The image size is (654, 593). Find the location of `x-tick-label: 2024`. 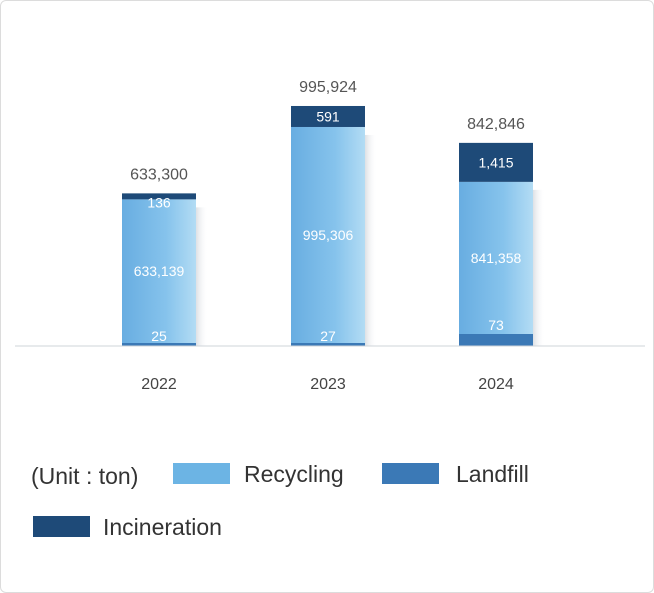

x-tick-label: 2024 is located at coordinates (496, 384).